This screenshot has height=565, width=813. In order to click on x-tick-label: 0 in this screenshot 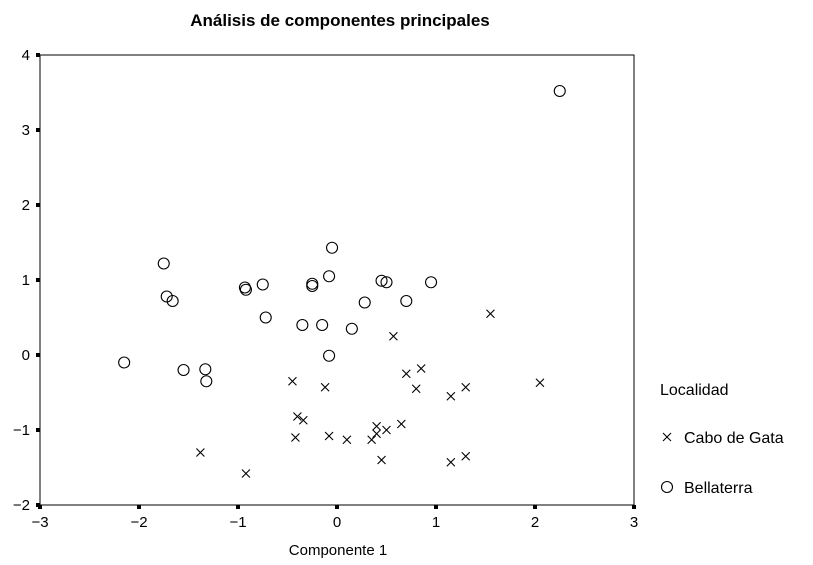, I will do `click(337, 522)`.